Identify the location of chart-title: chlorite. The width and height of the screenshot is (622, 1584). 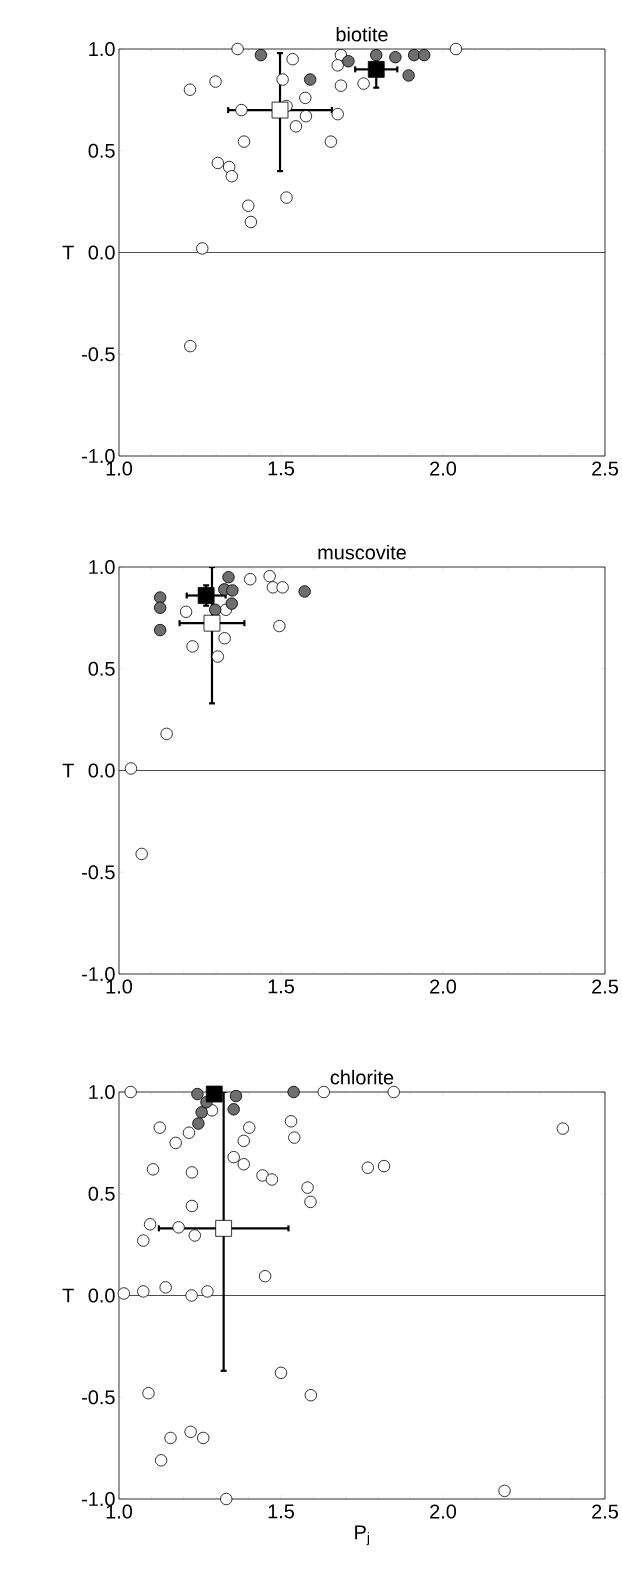
(362, 1077).